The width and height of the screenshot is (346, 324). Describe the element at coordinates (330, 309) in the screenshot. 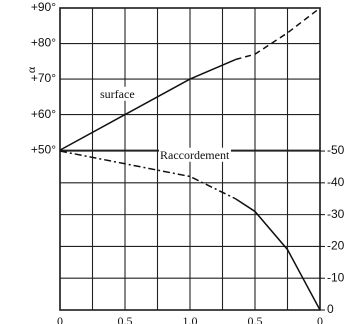

I see `y2-tick-label: 0` at that location.